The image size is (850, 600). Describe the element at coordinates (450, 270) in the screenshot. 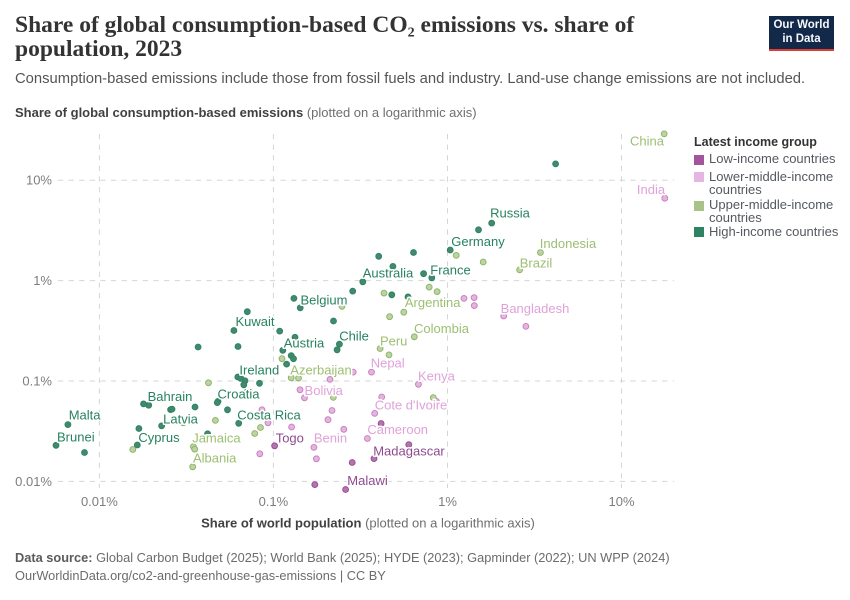

I see `svg-text: France` at that location.